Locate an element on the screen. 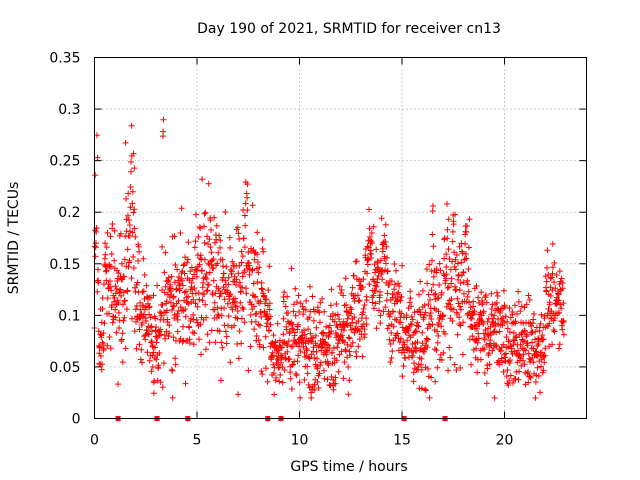 Image resolution: width=640 pixels, height=480 pixels. x-tick-label: 20 is located at coordinates (505, 441).